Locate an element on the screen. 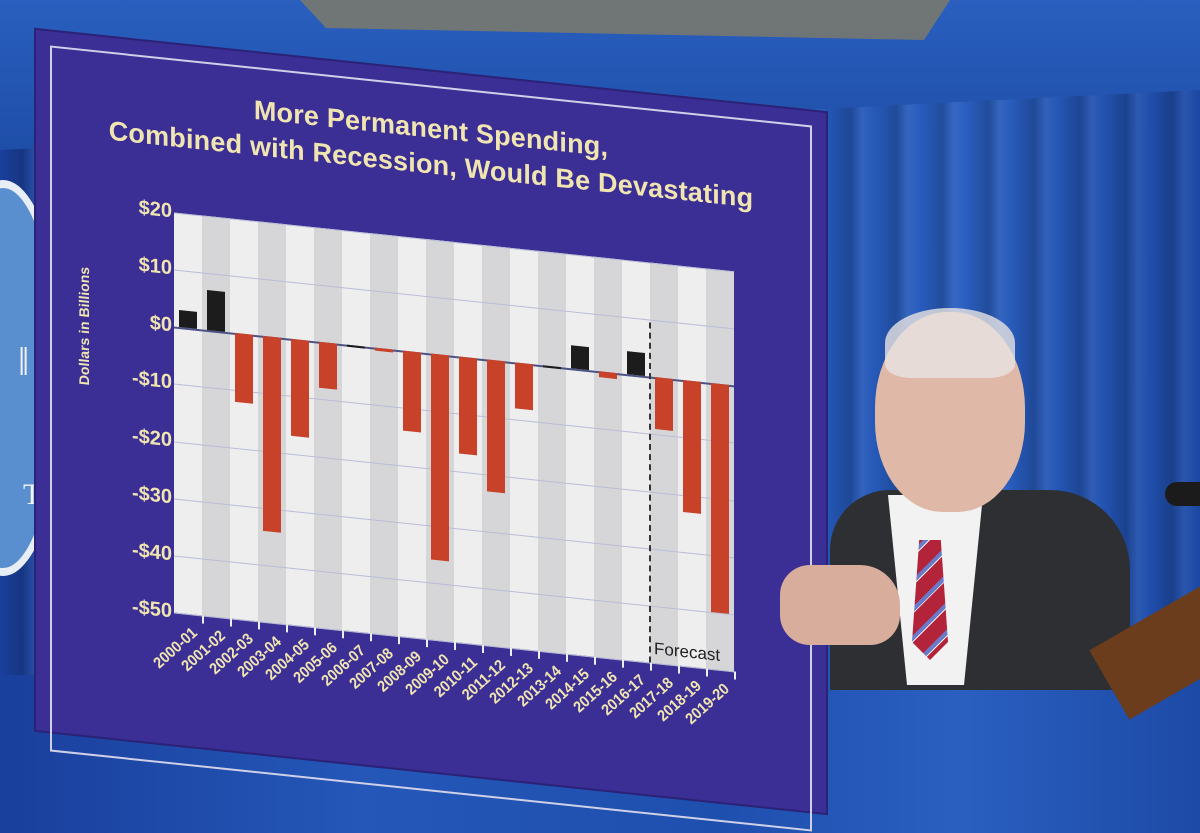 The height and width of the screenshot is (833, 1200). y-axis-label: Dollars in Billions is located at coordinates (84, 325).